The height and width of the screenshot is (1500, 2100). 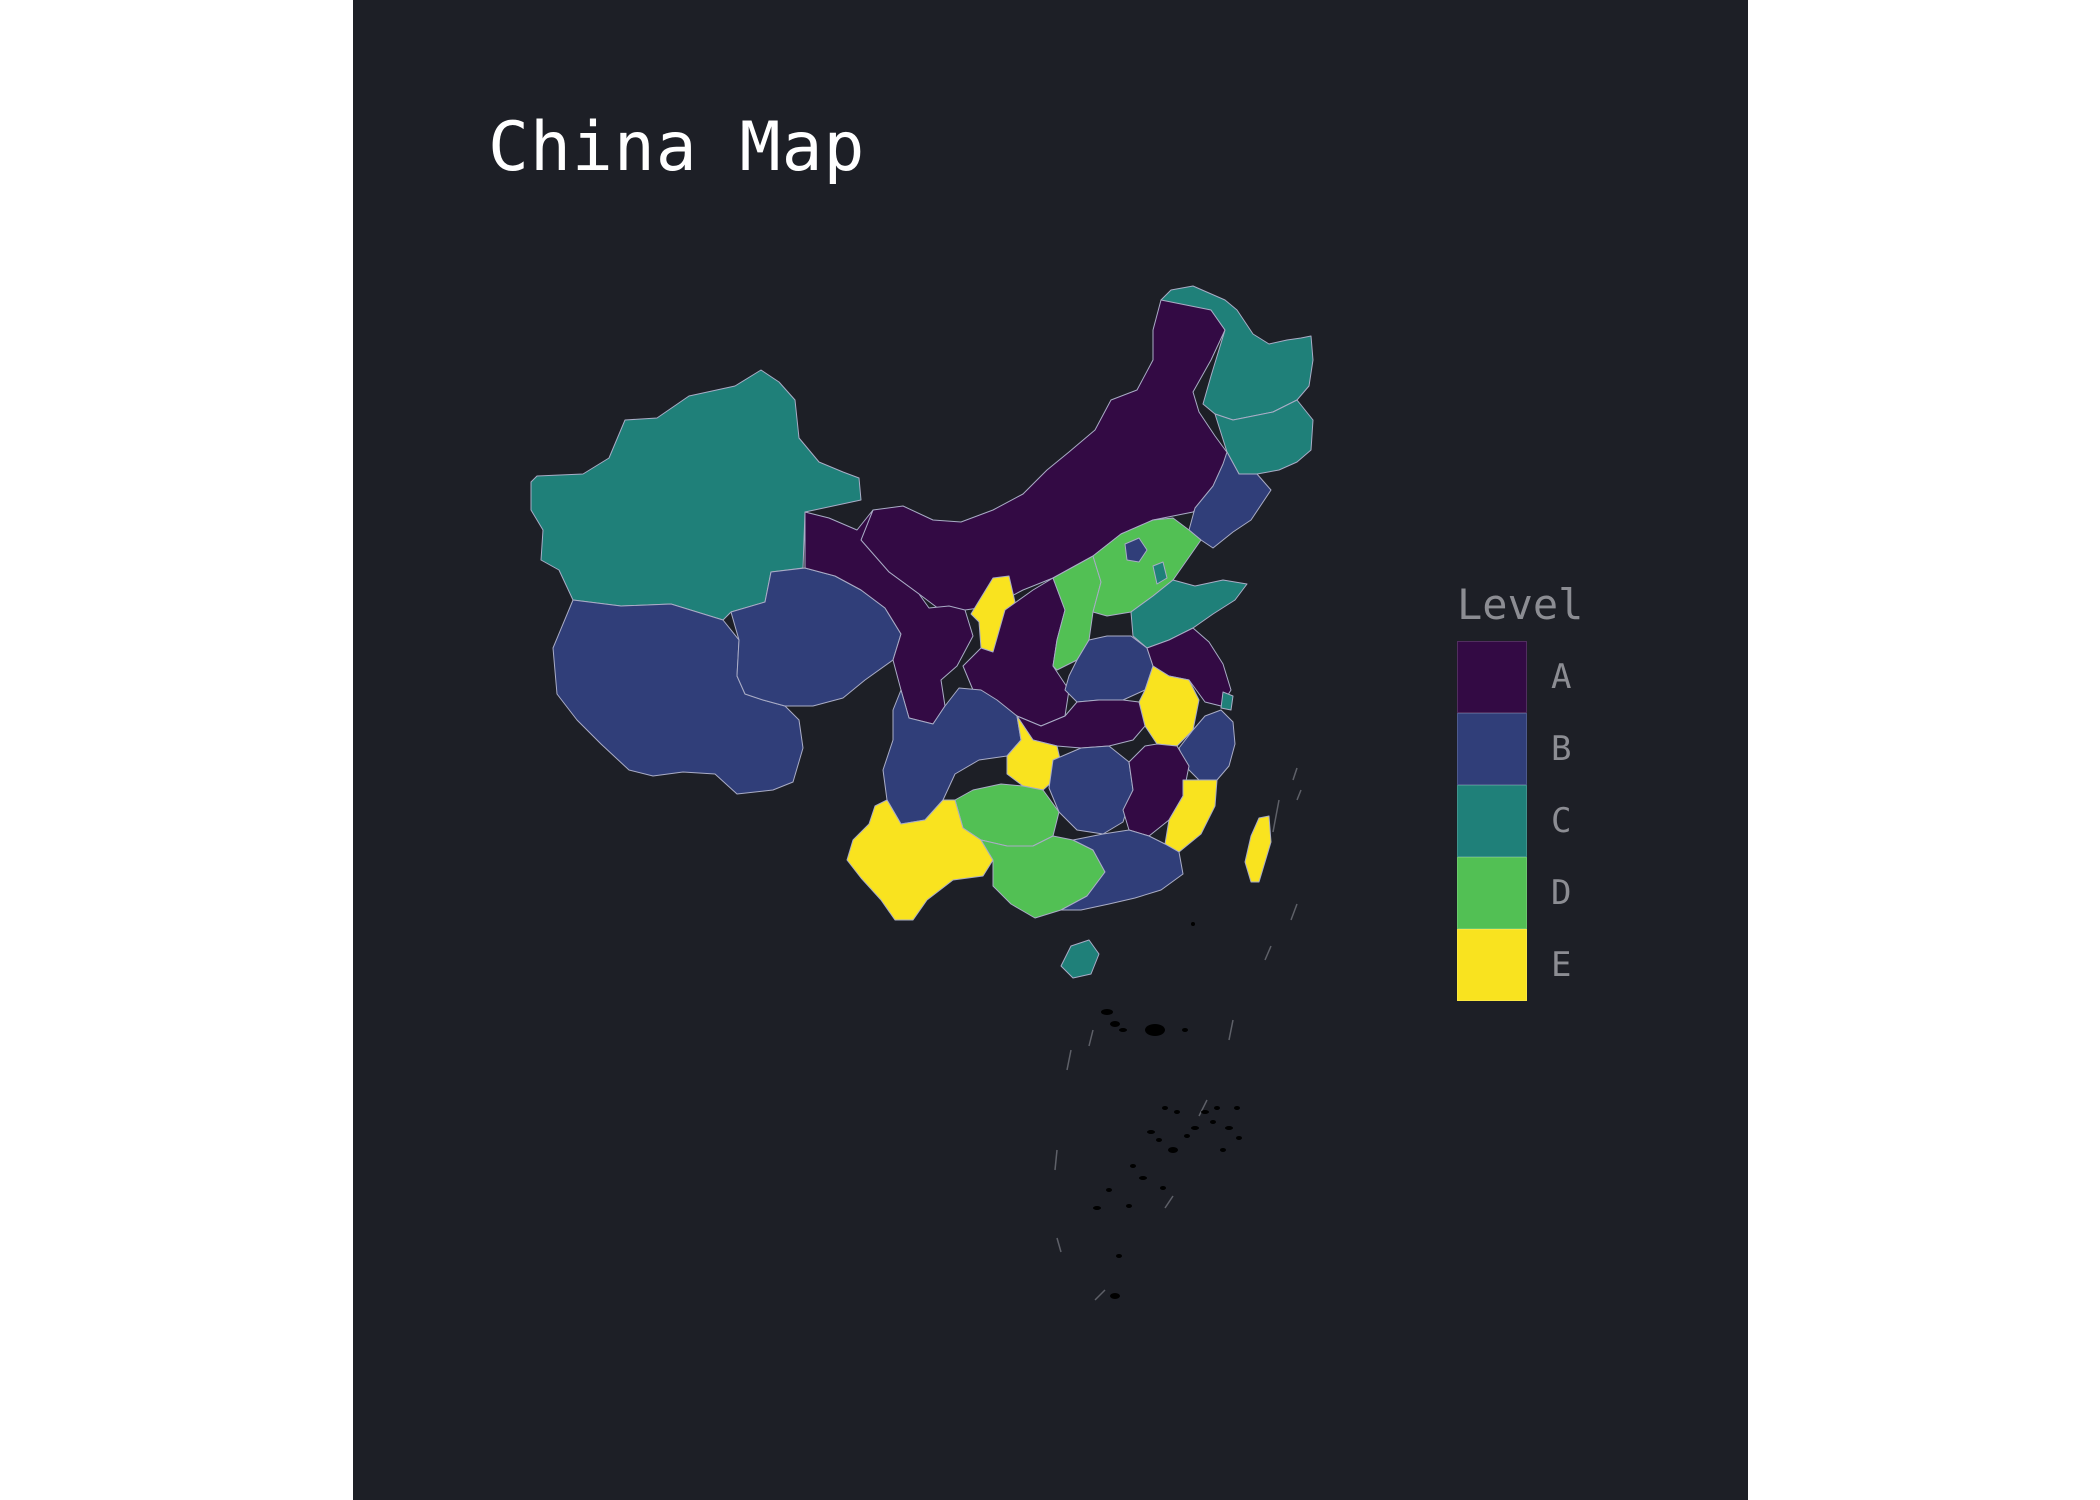 What do you see at coordinates (1081, 724) in the screenshot?
I see `province-hubei` at bounding box center [1081, 724].